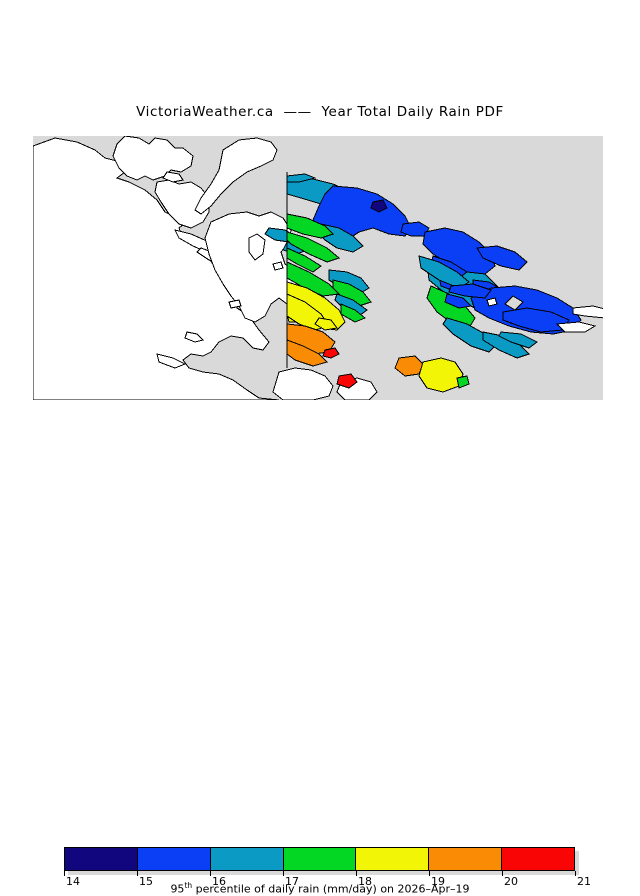  What do you see at coordinates (310, 226) in the screenshot?
I see `region-green-upper` at bounding box center [310, 226].